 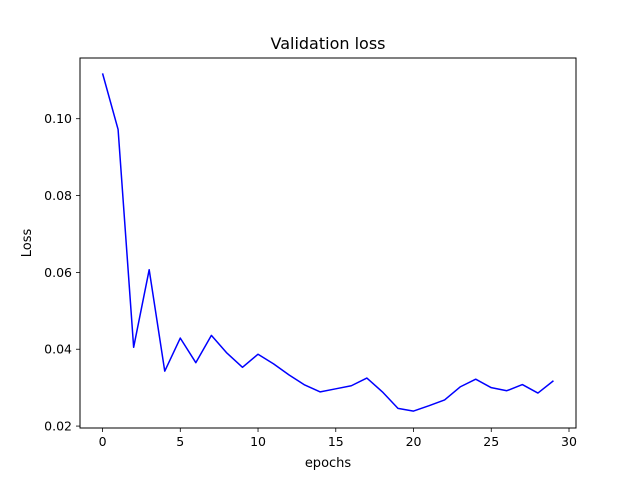 What do you see at coordinates (414, 441) in the screenshot?
I see `x-tick-label: 20` at bounding box center [414, 441].